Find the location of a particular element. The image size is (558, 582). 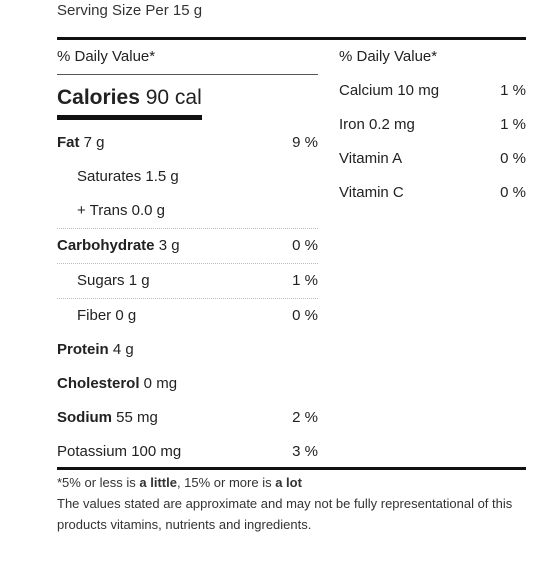

nutrient-name: Protein 4 g is located at coordinates (95, 349).